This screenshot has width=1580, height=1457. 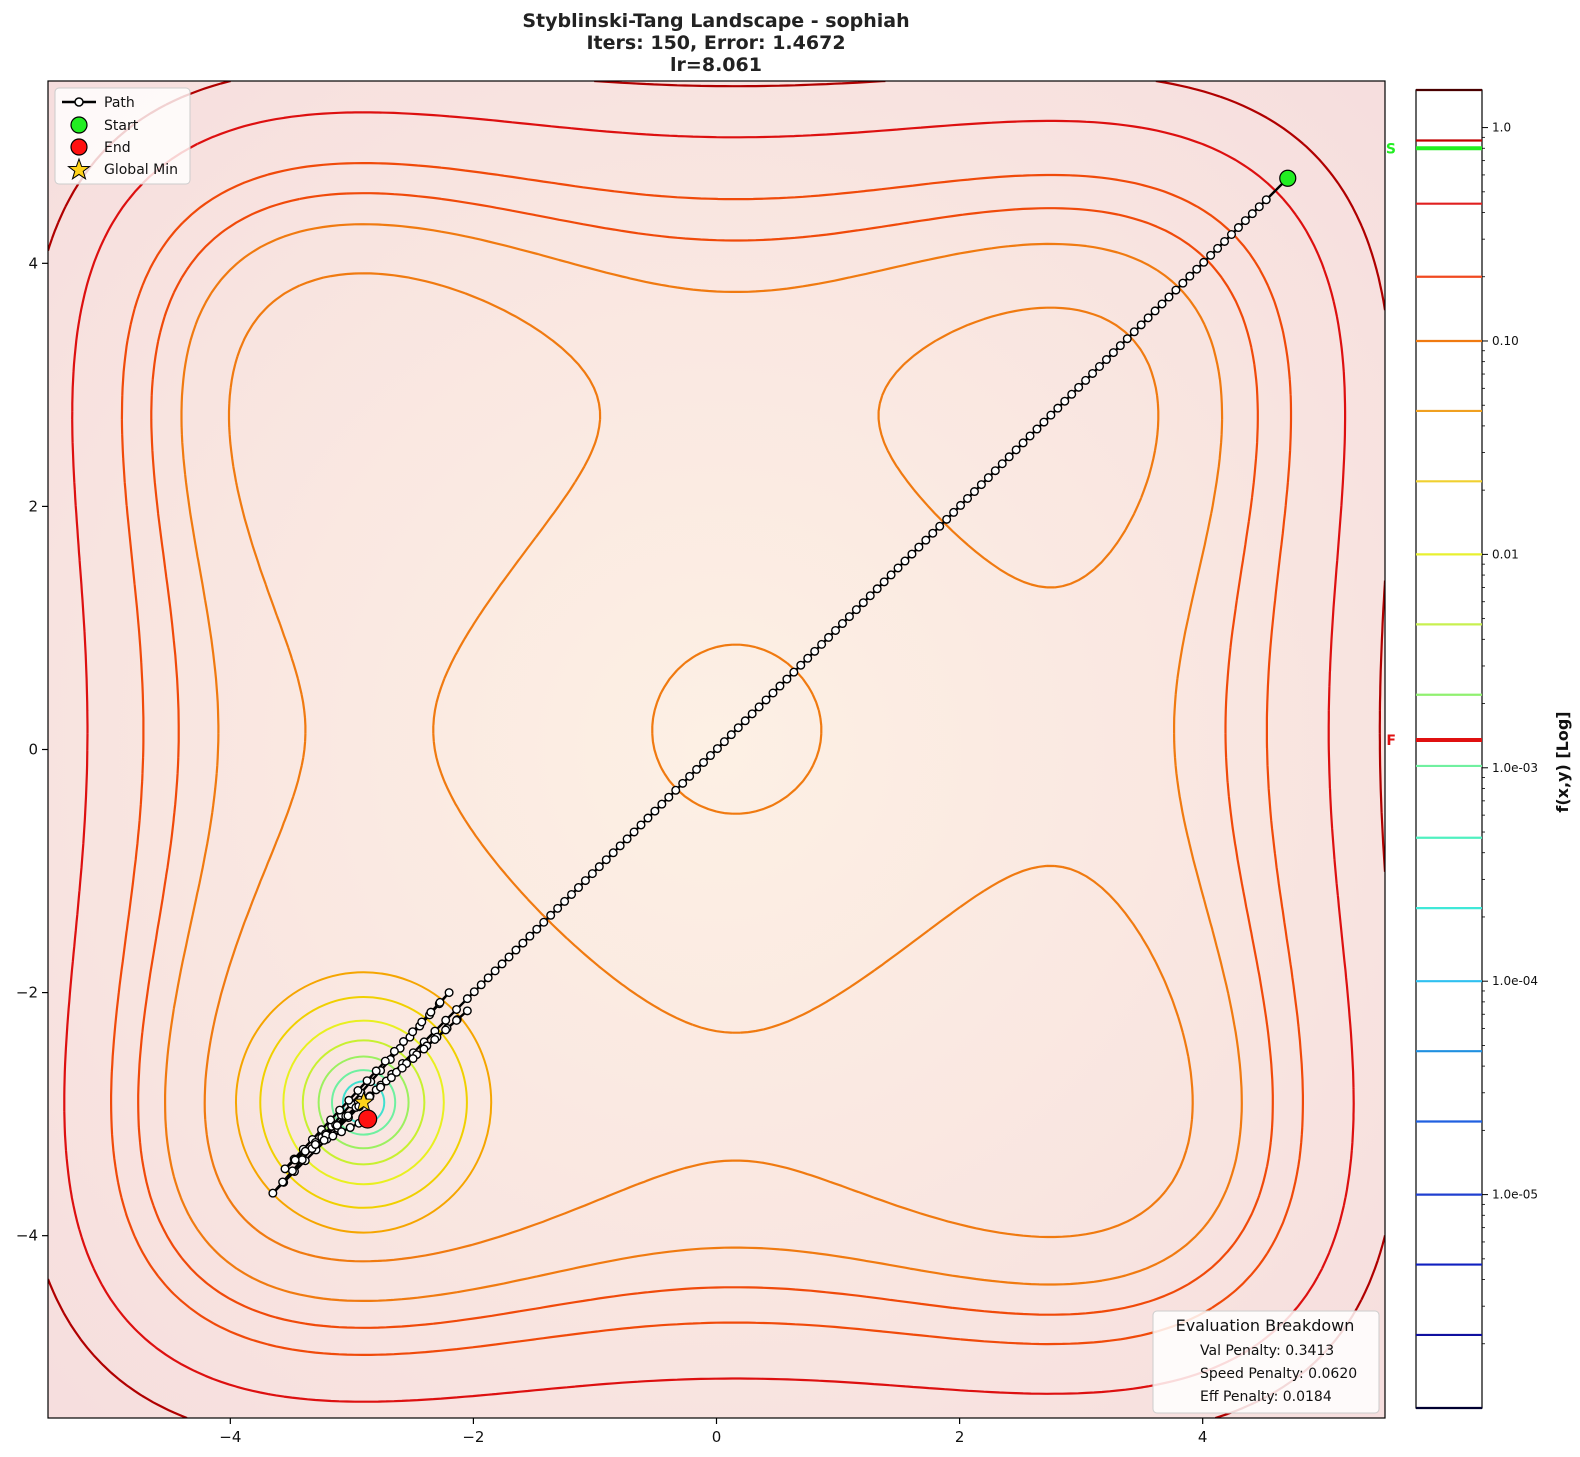 What do you see at coordinates (713, 1432) in the screenshot?
I see `x-axis: −4 −2 0 2 4` at bounding box center [713, 1432].